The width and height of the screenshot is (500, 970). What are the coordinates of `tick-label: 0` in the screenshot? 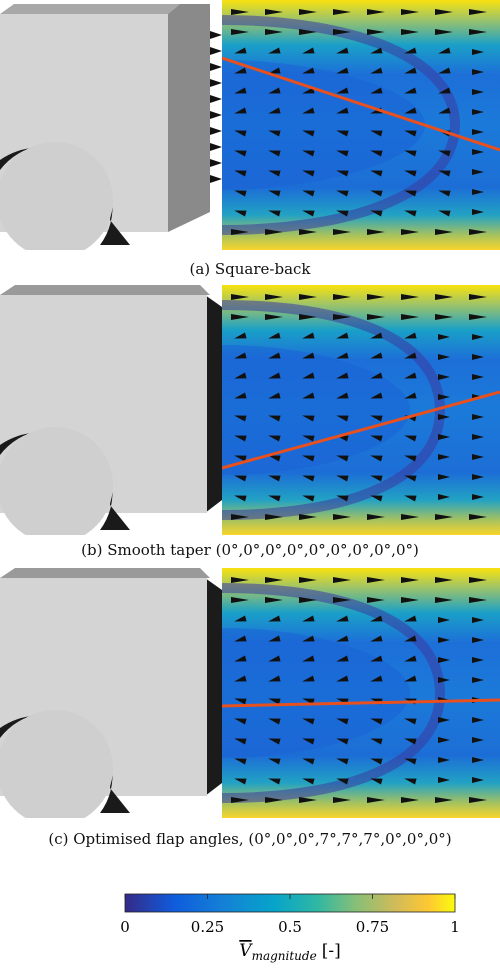 It's located at (125, 927).